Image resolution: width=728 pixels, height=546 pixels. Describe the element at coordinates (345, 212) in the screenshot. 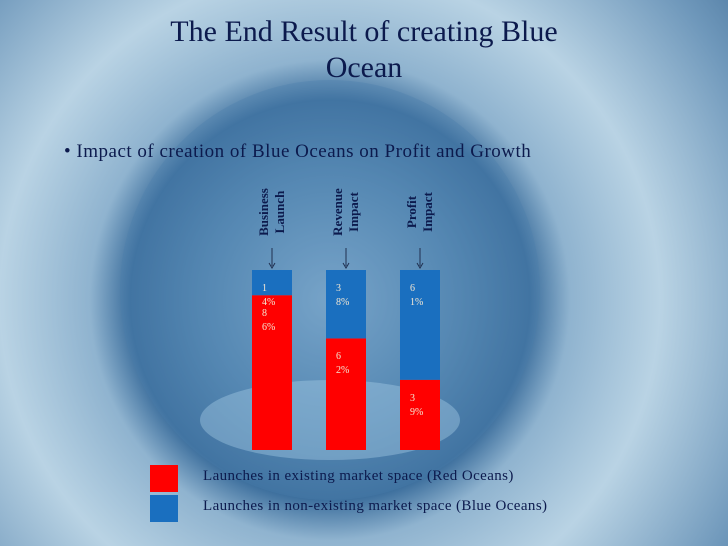

I see `category-label: Revenue Impact` at that location.